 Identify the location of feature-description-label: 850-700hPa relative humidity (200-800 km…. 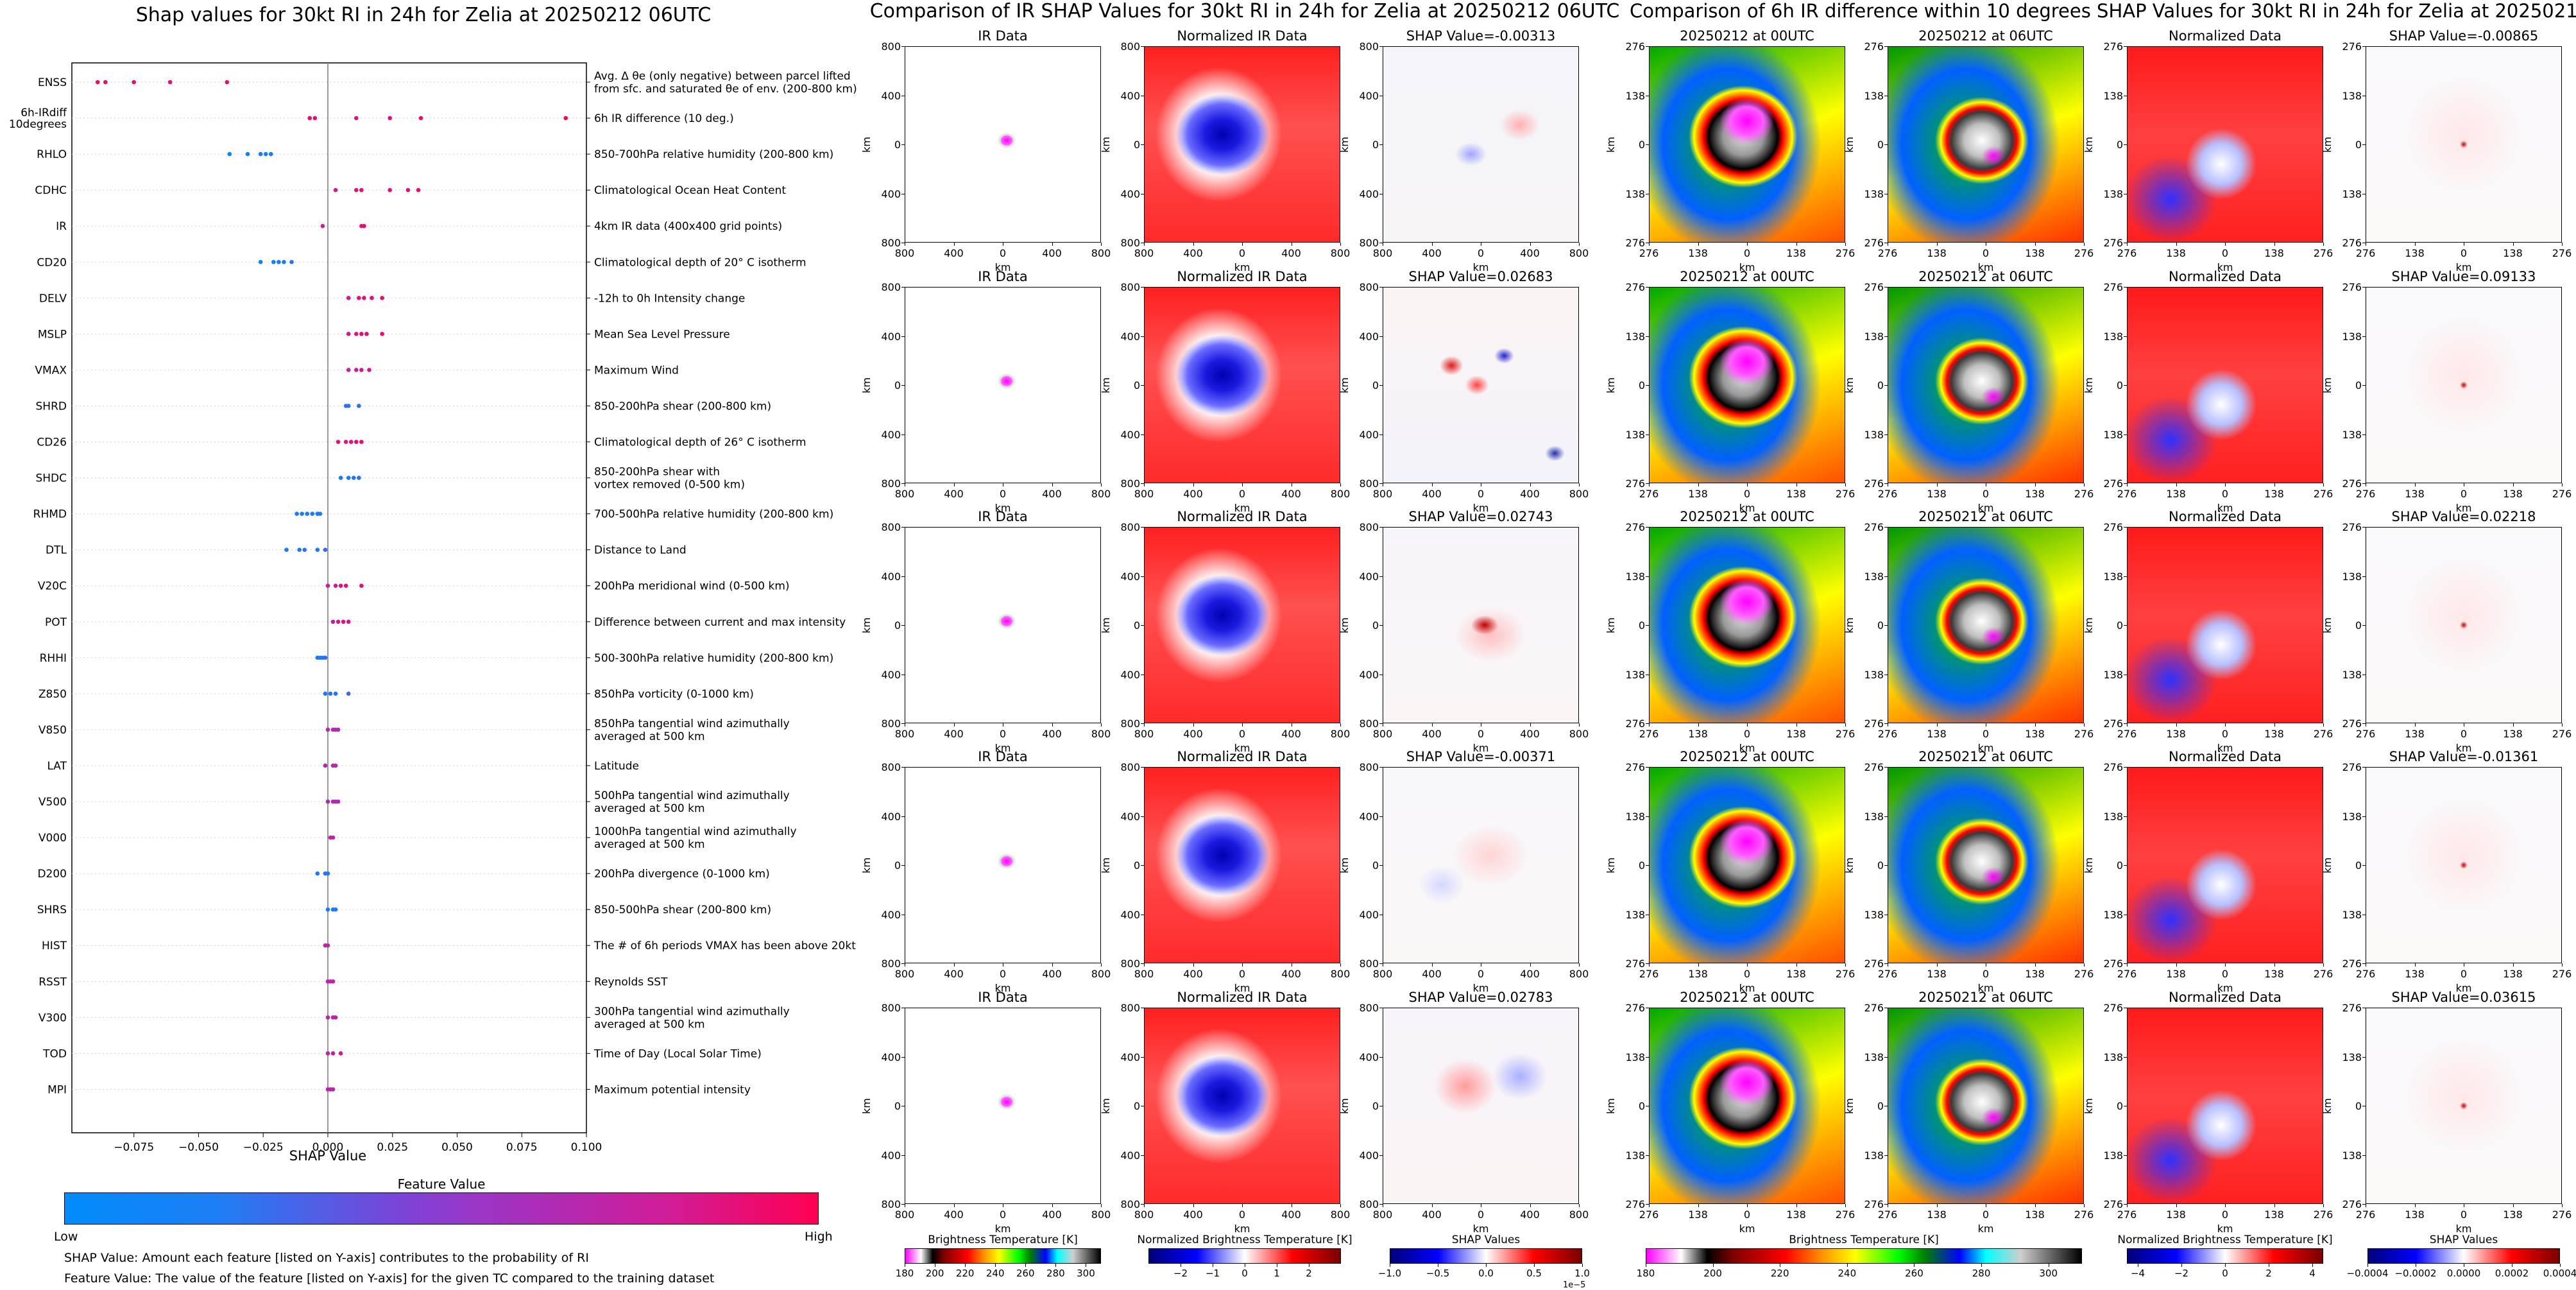
(713, 154).